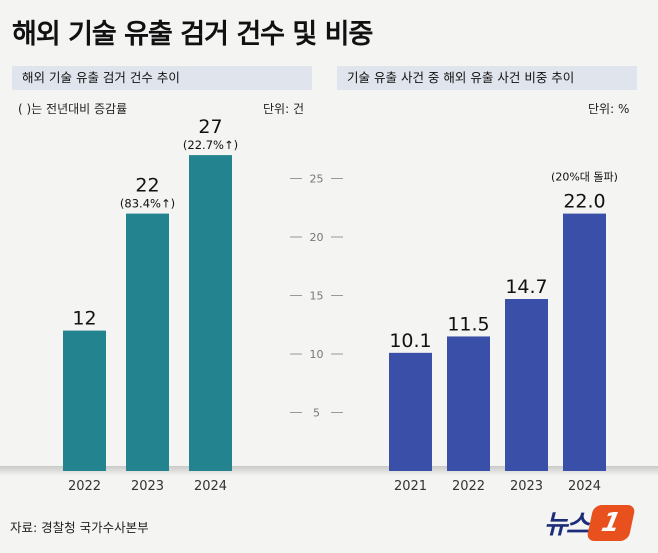 The image size is (658, 553). Describe the element at coordinates (526, 287) in the screenshot. I see `right-value-label: 14.7` at that location.